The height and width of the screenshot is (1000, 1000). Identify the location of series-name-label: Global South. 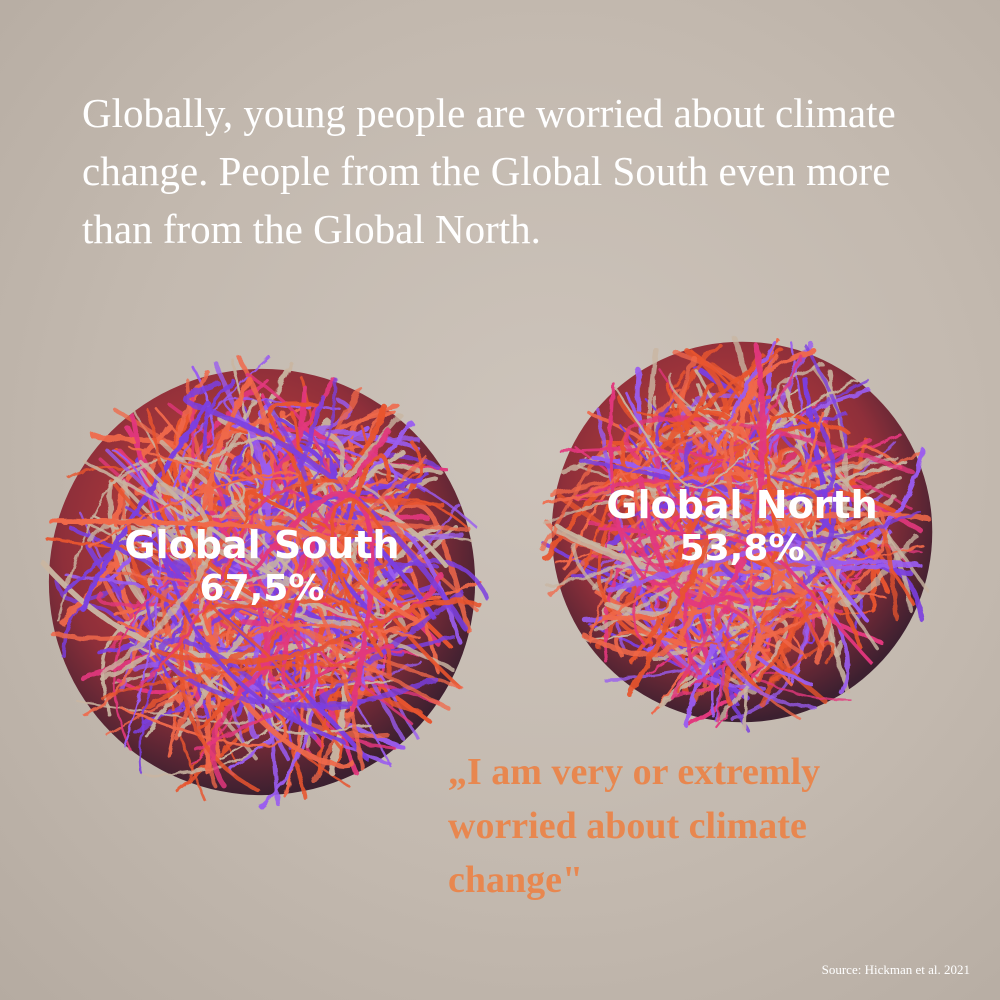
(261, 545).